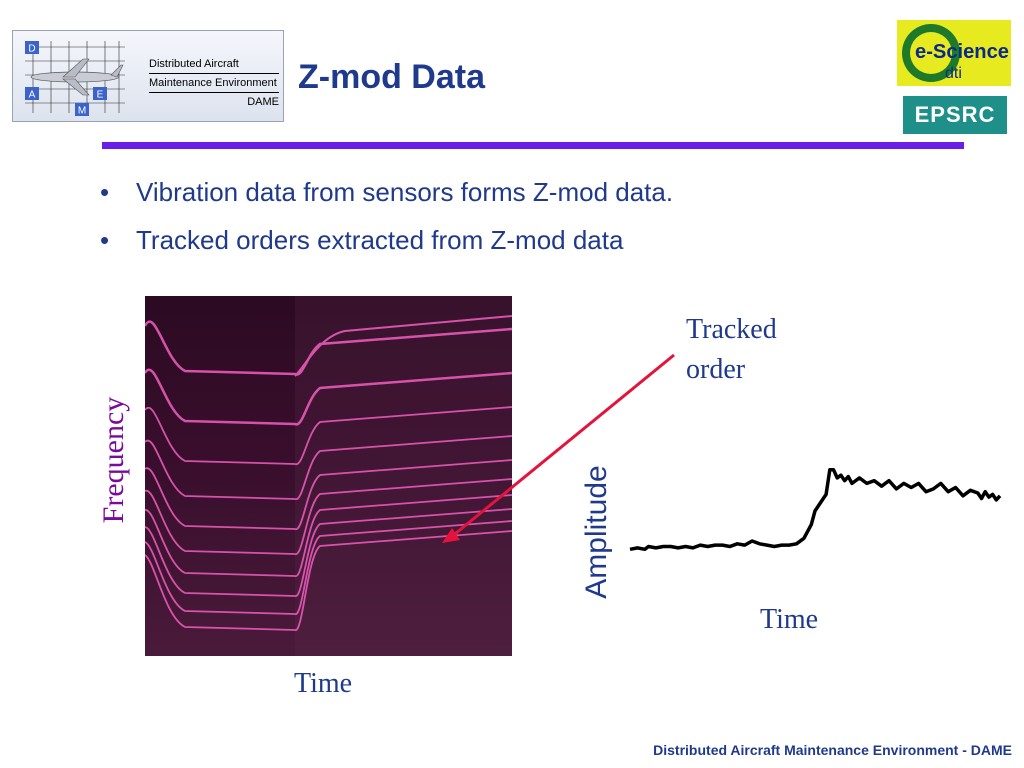  I want to click on chart-time-label: Time, so click(789, 619).